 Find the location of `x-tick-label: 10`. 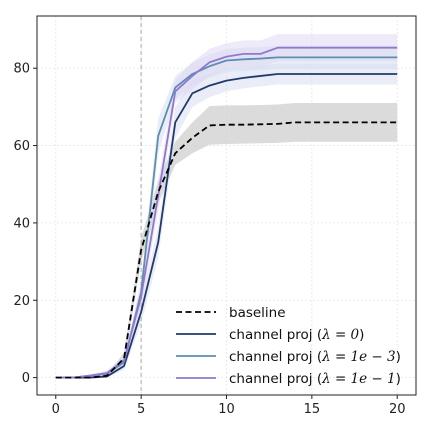

x-tick-label: 10 is located at coordinates (226, 409).